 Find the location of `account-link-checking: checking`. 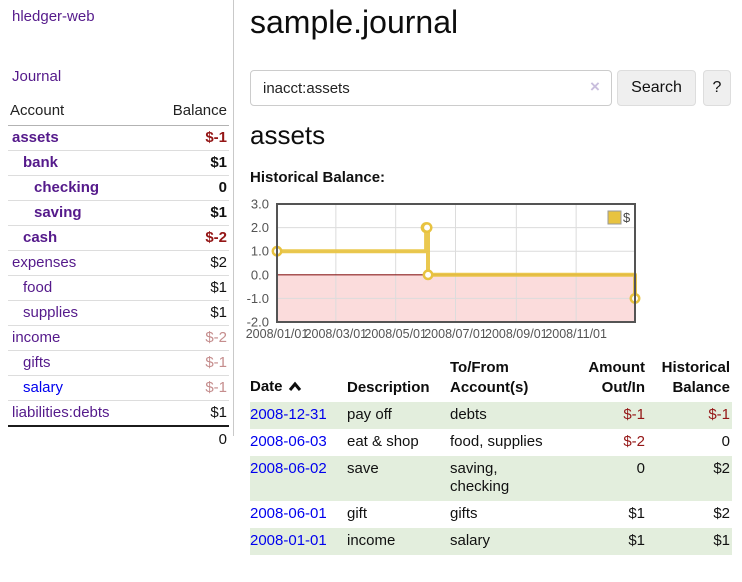

account-link-checking: checking is located at coordinates (67, 187).